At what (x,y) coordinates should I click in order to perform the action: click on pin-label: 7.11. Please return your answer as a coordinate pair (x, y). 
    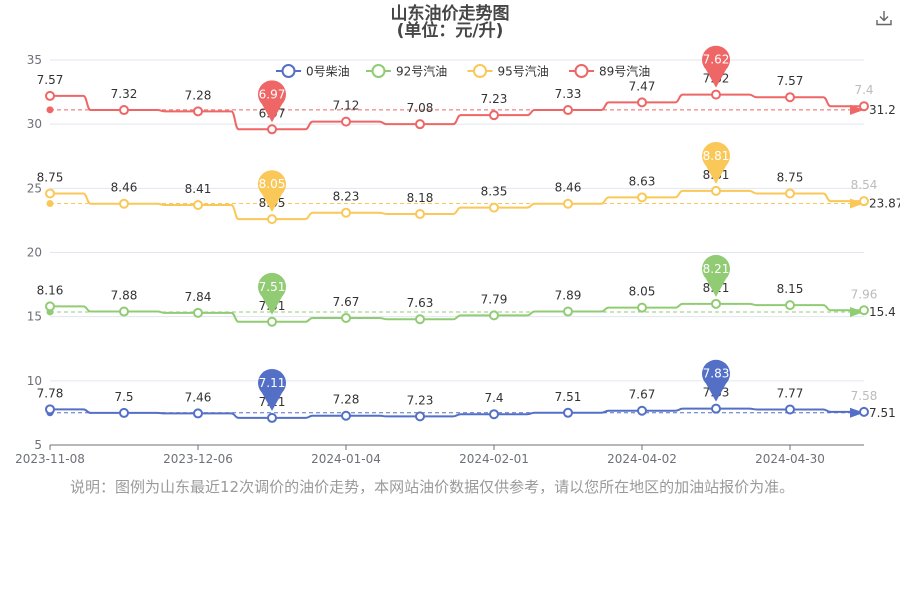
    Looking at the image, I should click on (272, 383).